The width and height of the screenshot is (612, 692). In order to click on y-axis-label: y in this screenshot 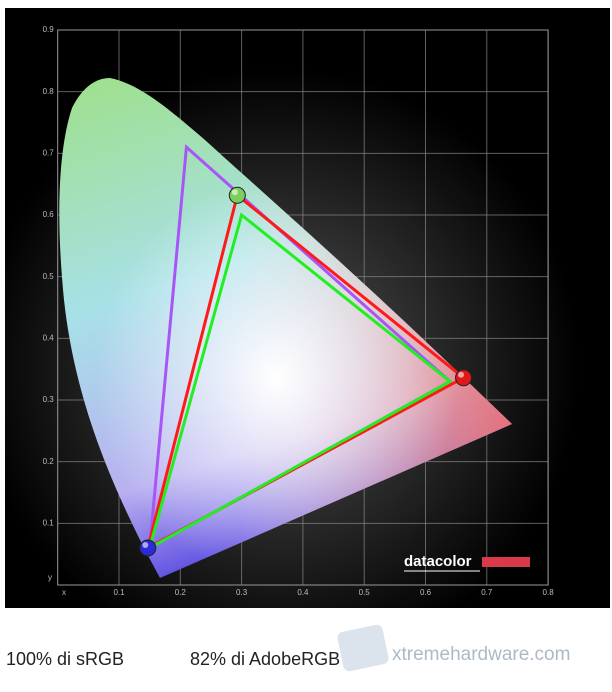, I will do `click(50, 577)`.